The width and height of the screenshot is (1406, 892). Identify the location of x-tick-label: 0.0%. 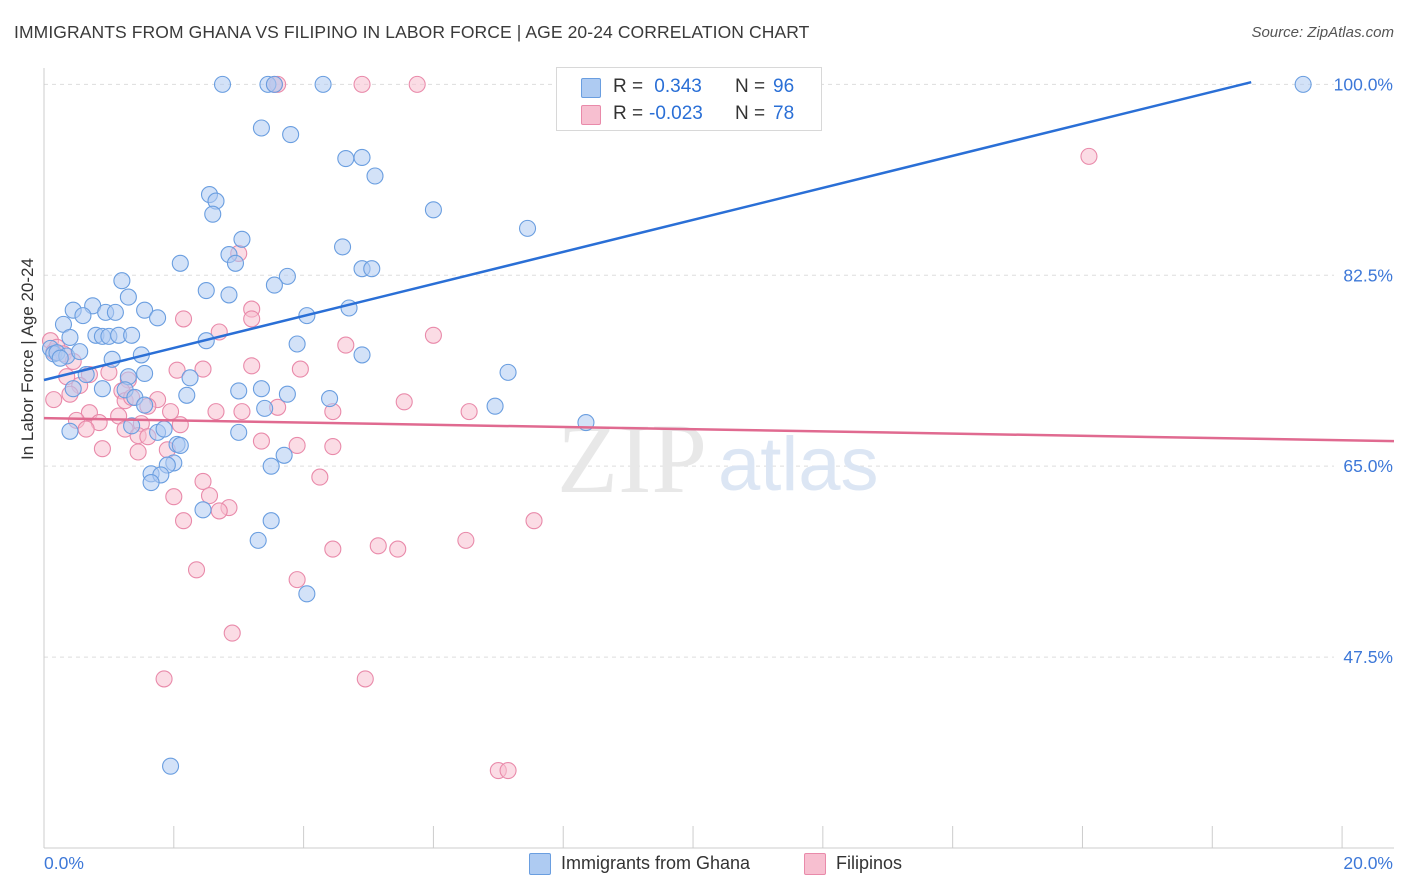
(64, 863).